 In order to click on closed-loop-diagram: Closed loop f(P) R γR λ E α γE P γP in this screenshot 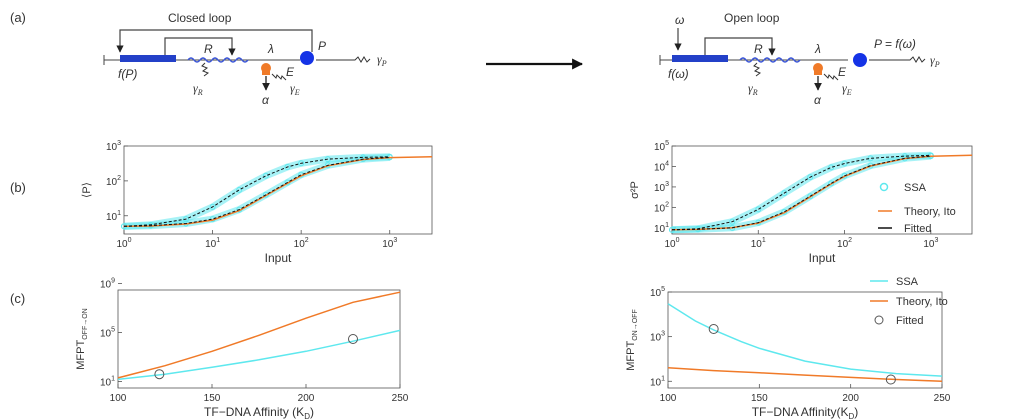, I will do `click(245, 59)`.